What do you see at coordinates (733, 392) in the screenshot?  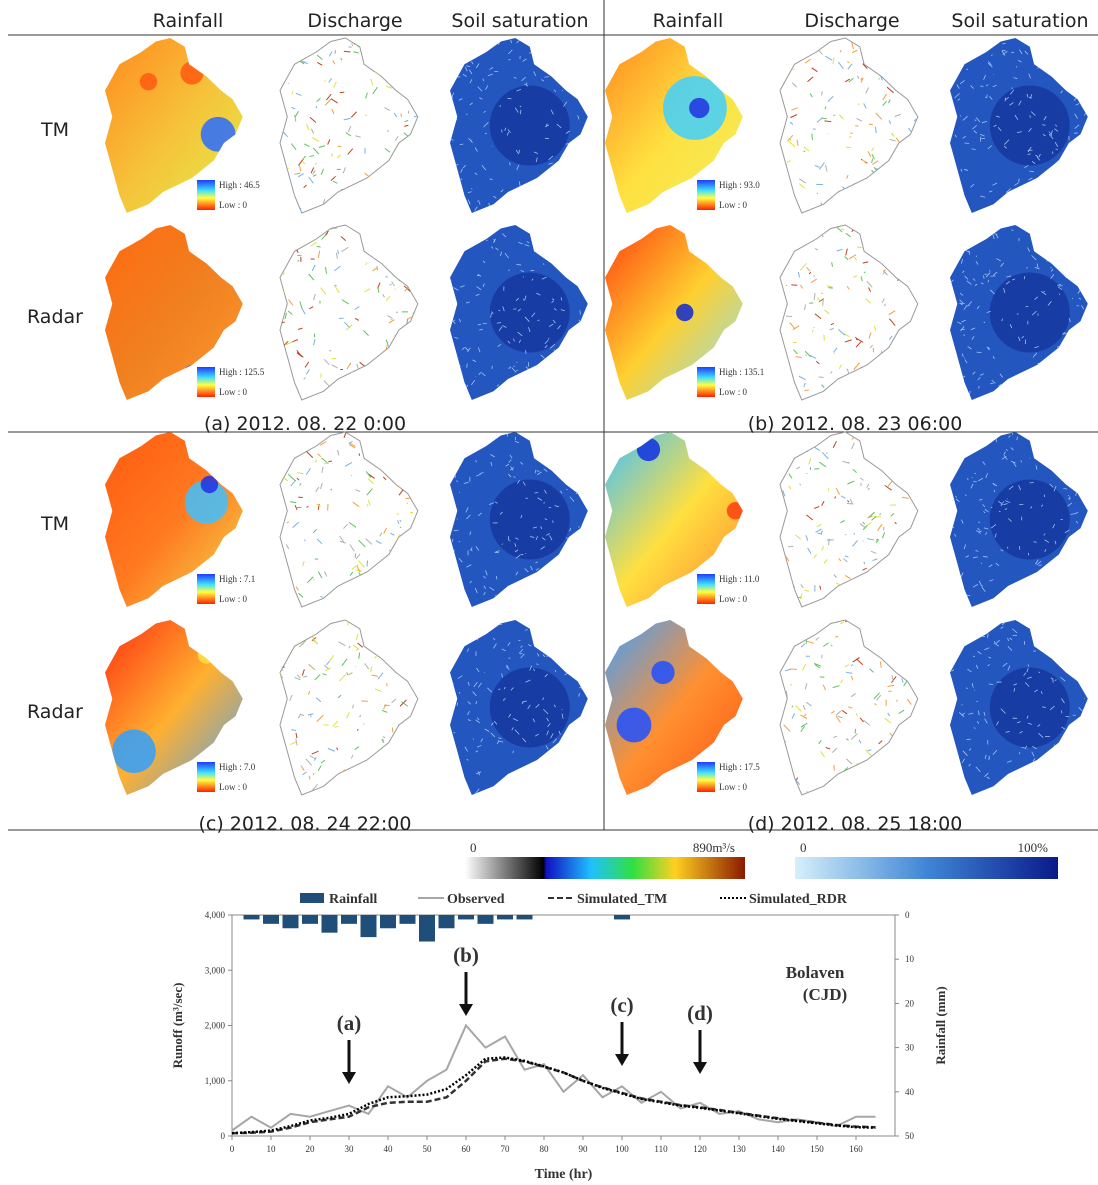 I see `legend-label: Low : 0` at bounding box center [733, 392].